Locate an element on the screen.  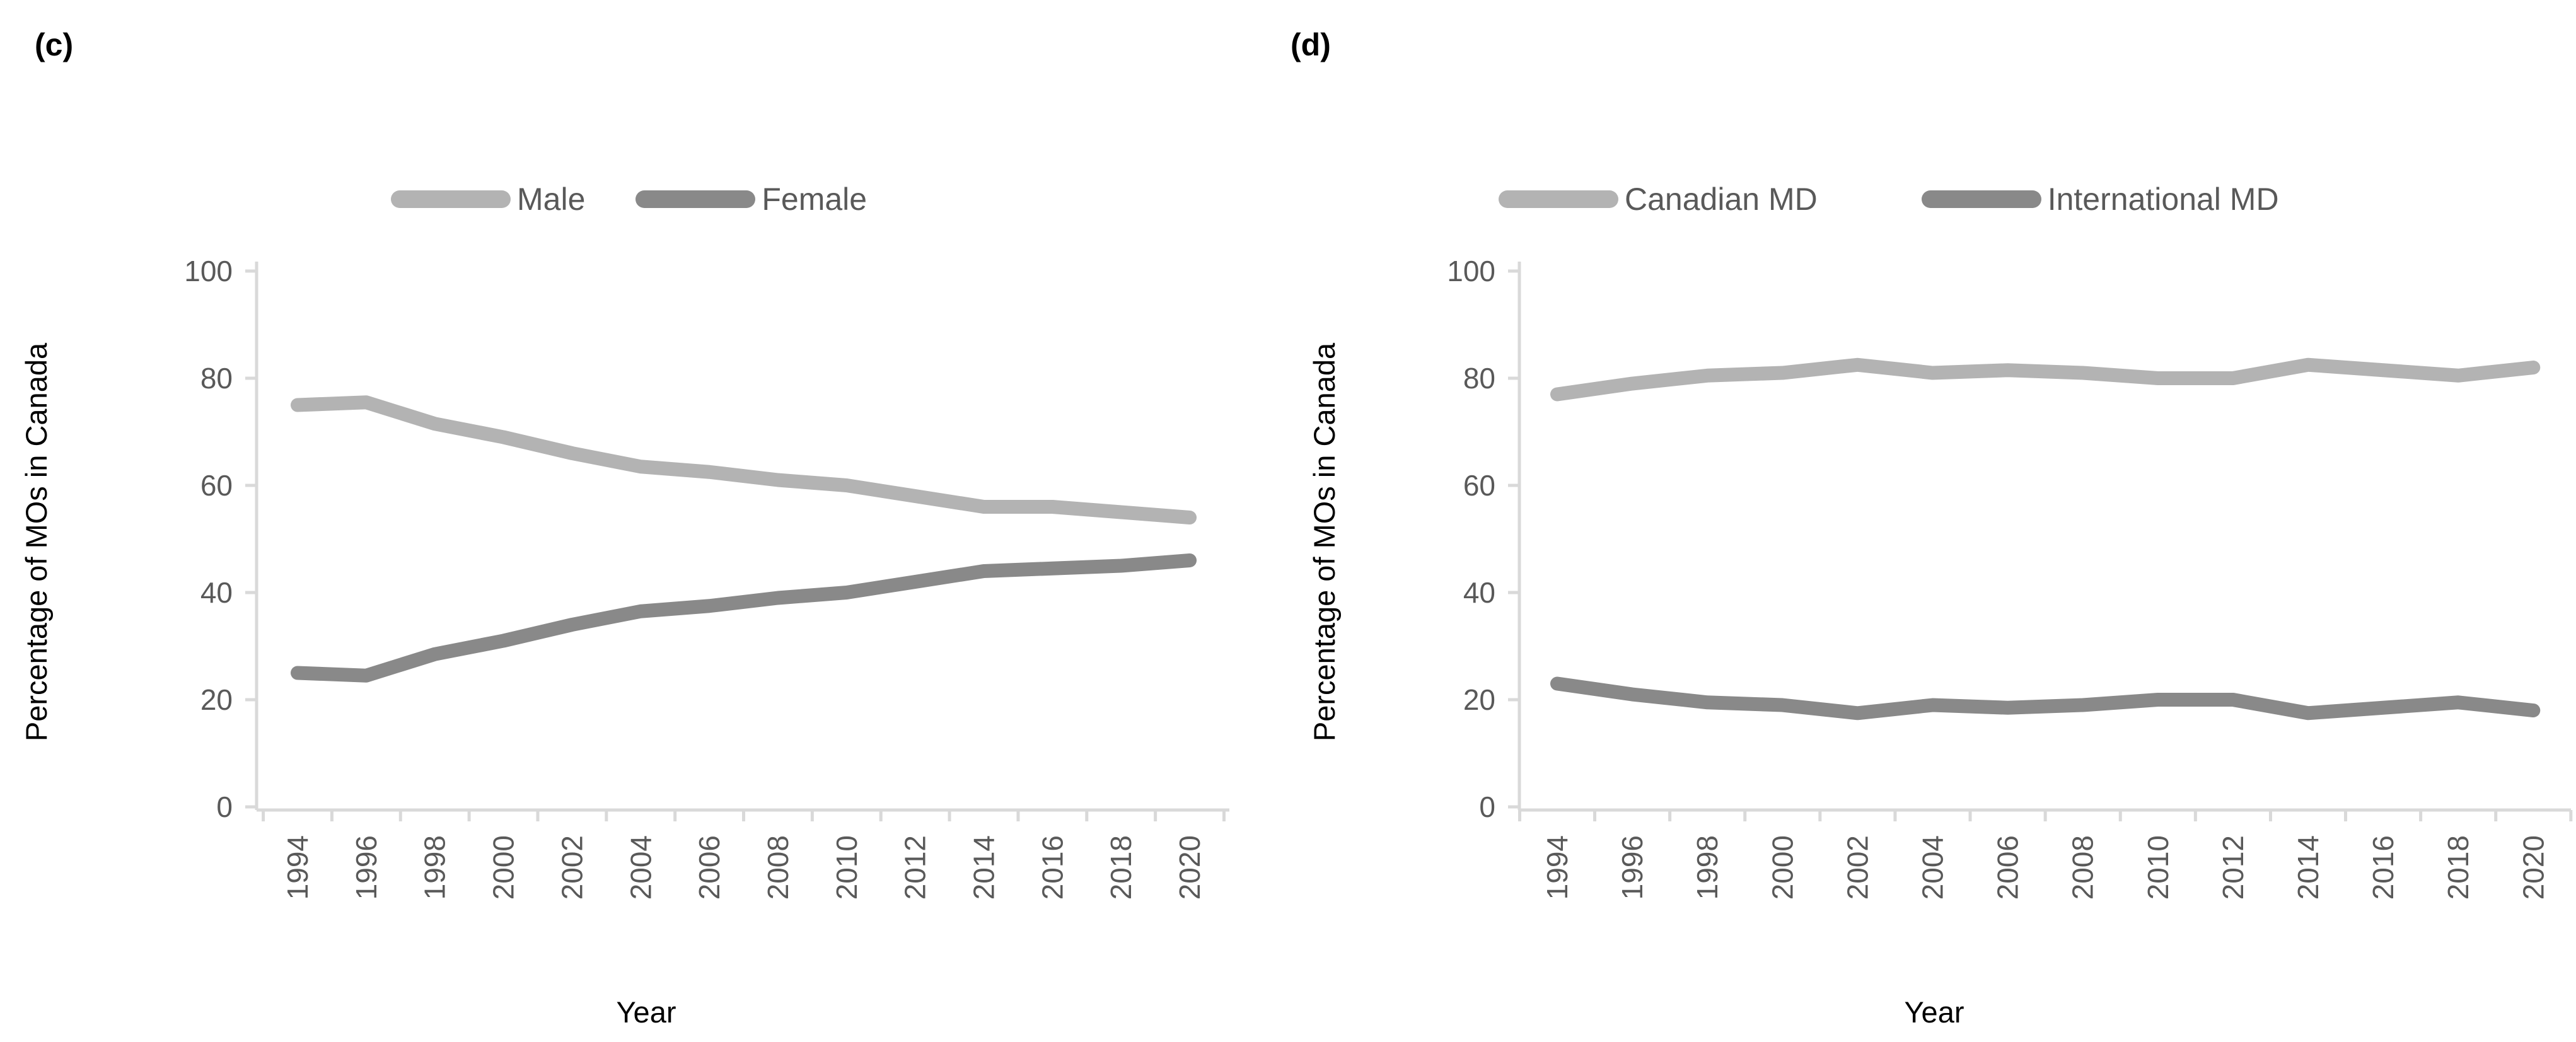
legend-item-female: Female is located at coordinates (751, 199).